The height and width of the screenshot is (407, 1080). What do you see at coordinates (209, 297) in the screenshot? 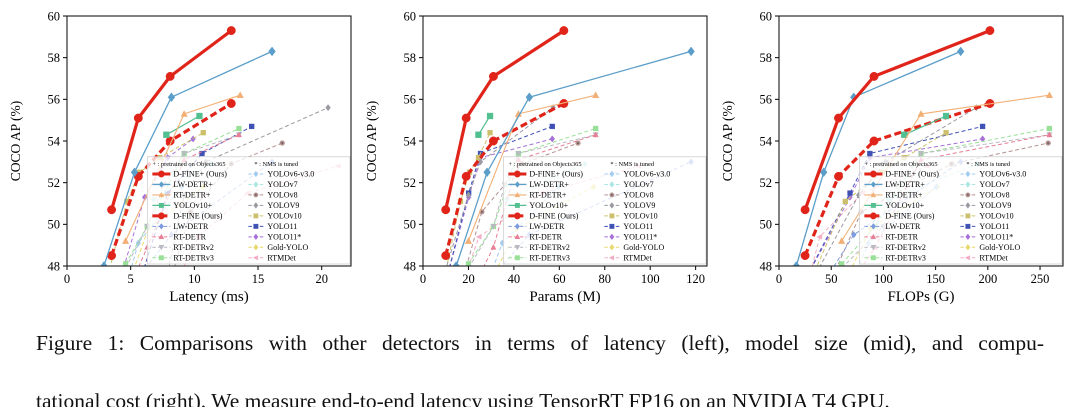
I see `x-axis-title: Latency (ms)` at bounding box center [209, 297].